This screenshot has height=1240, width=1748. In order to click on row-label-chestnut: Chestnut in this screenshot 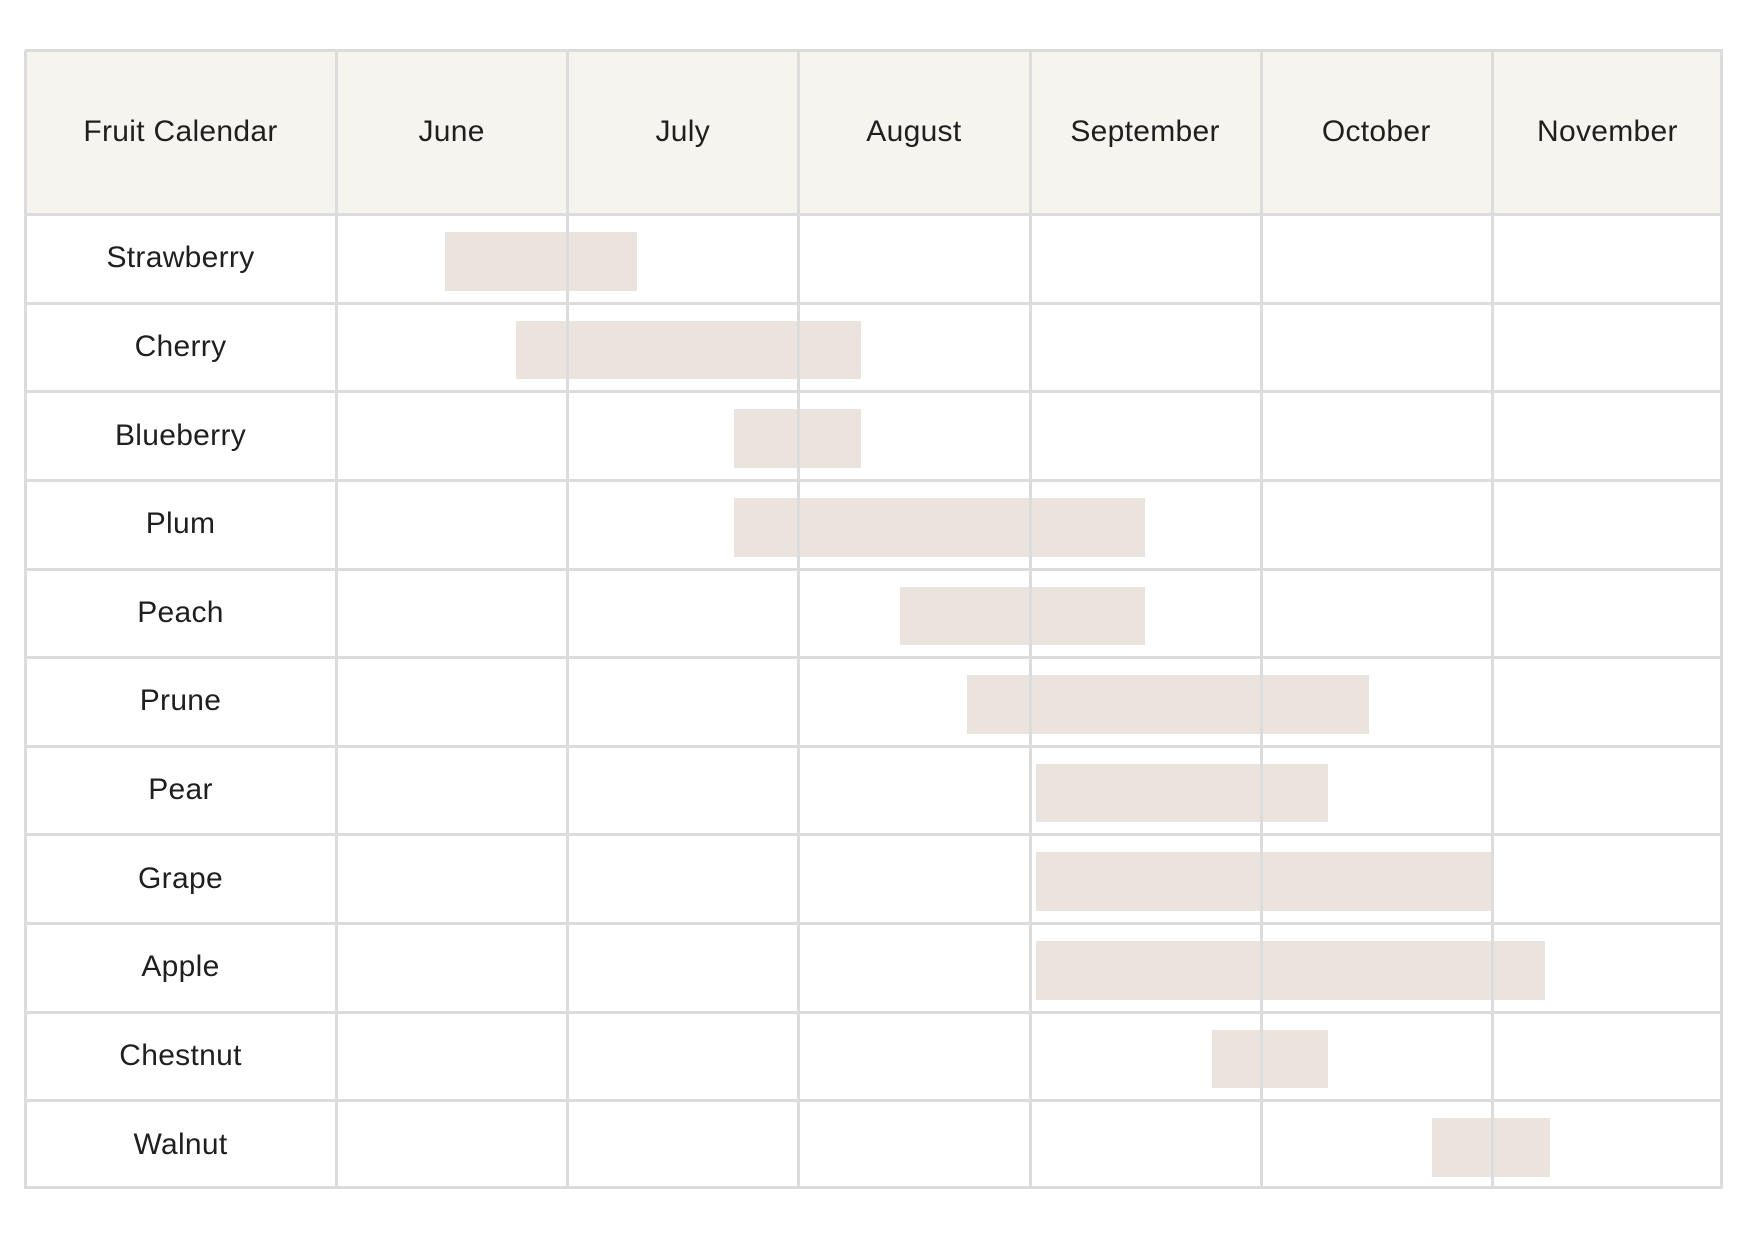, I will do `click(180, 1056)`.